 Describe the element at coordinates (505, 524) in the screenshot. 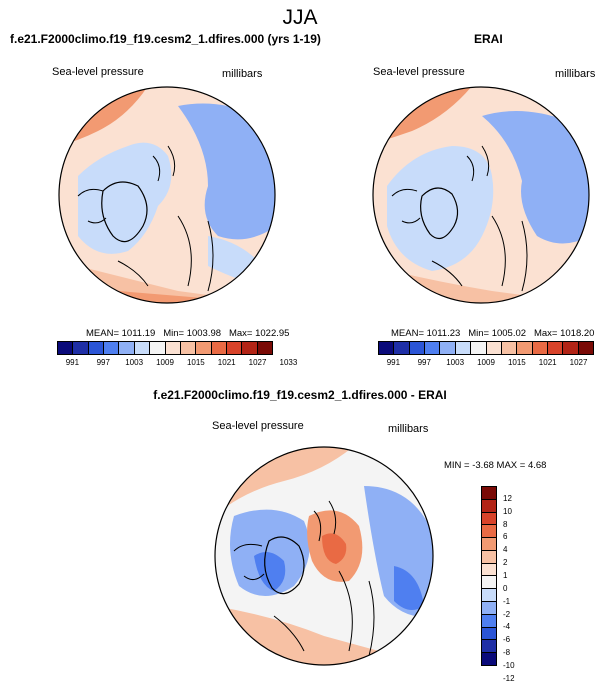

I see `diff-colorbar-tick-label: 8` at that location.